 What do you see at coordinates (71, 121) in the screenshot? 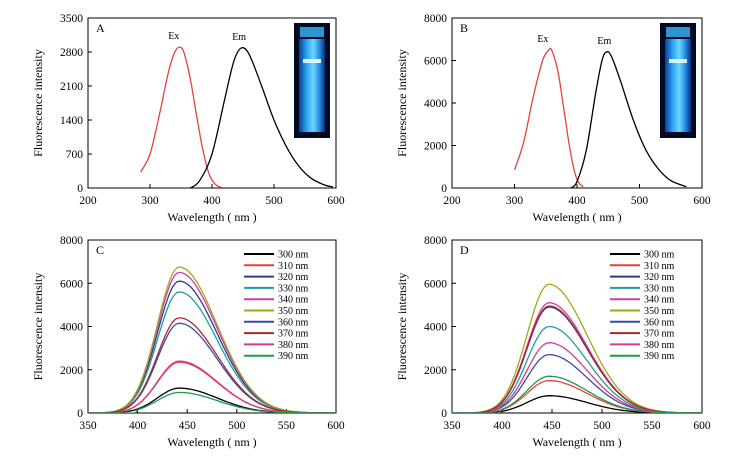
I see `y-tick-label: 1400` at bounding box center [71, 121].